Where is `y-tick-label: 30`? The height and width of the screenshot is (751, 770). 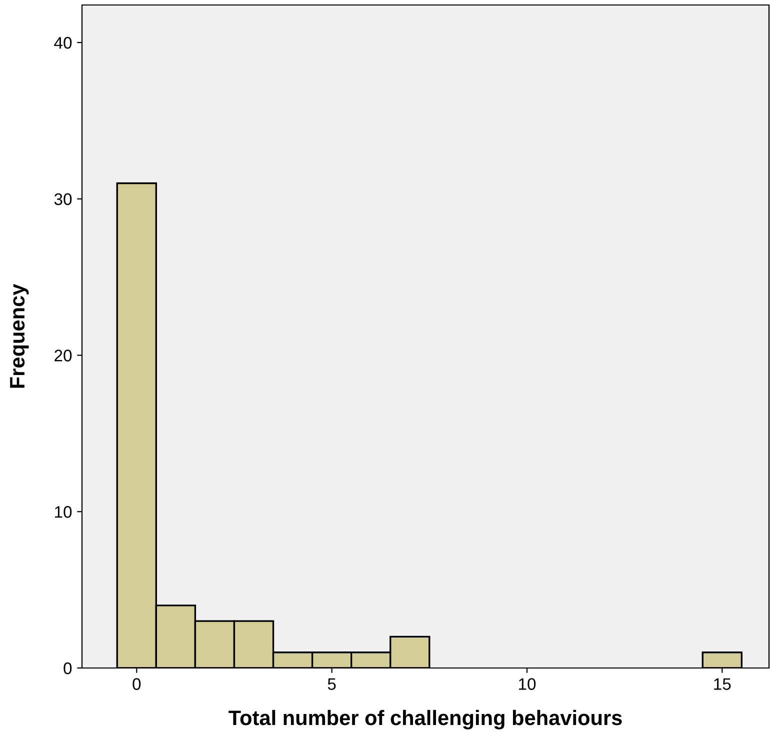
y-tick-label: 30 is located at coordinates (63, 199).